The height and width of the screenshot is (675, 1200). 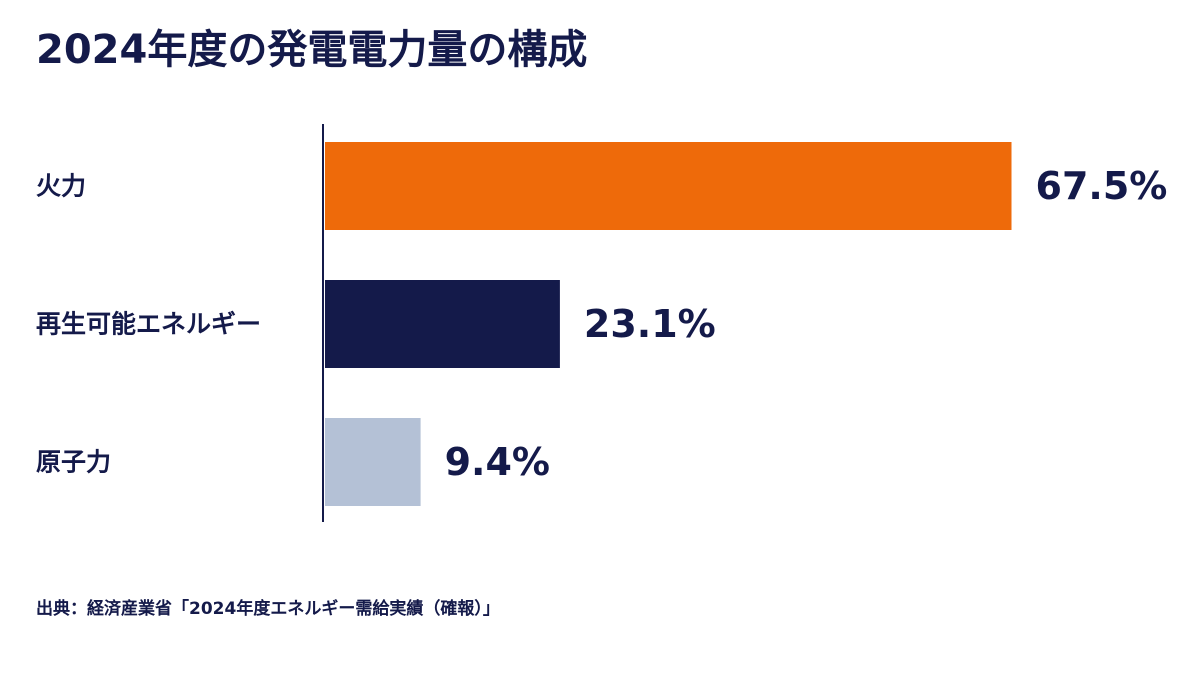 I want to click on category-label: 火力, so click(x=61, y=186).